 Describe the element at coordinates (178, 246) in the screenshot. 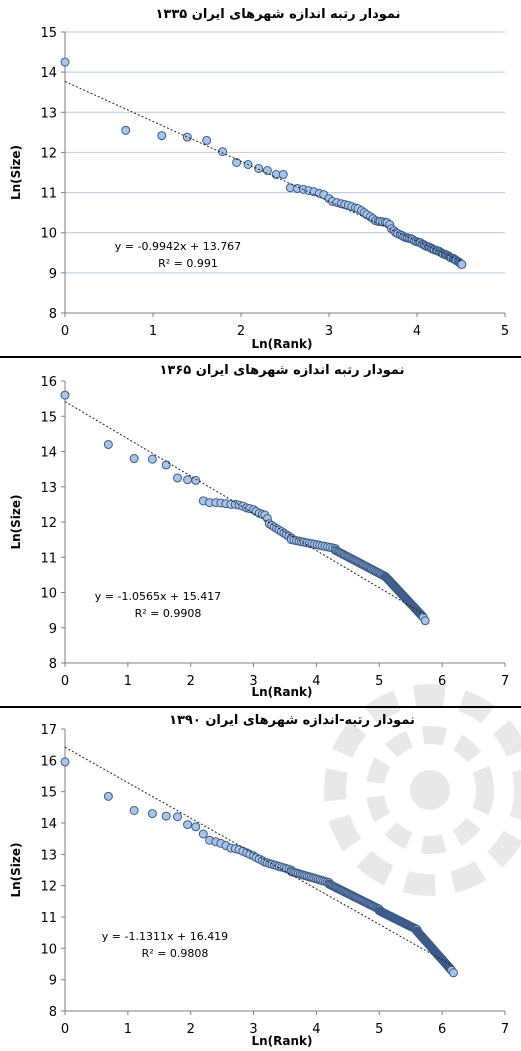

I see `trendline-equation: y = -0.9942x + 13.767` at that location.